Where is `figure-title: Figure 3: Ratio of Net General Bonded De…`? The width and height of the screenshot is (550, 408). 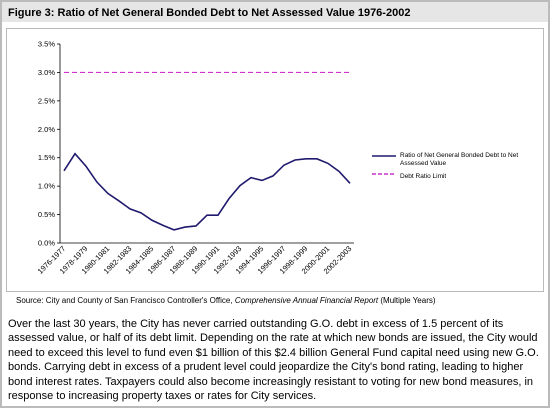 figure-title: Figure 3: Ratio of Net General Bonded De… is located at coordinates (275, 11).